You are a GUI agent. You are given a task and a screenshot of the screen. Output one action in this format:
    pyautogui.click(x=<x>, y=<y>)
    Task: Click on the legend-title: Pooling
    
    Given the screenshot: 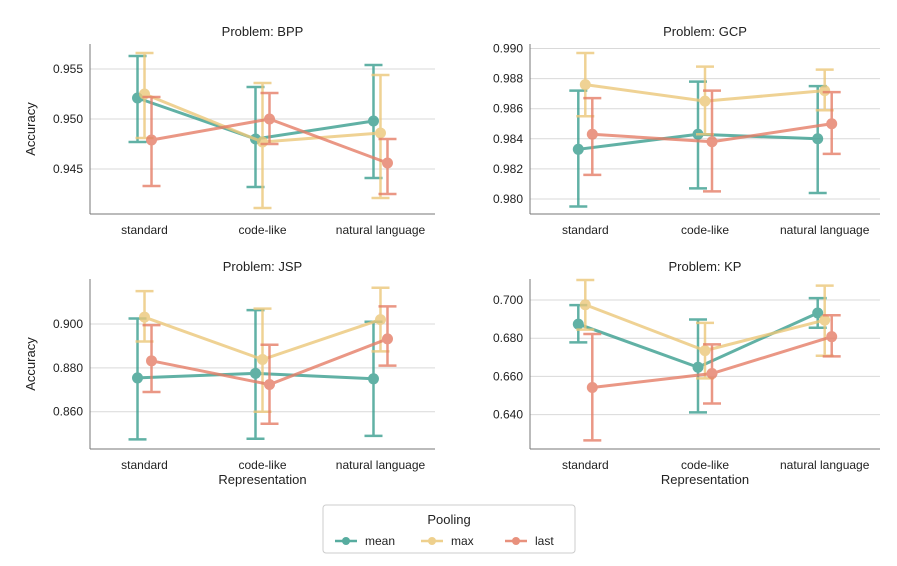 What is the action you would take?
    pyautogui.click(x=448, y=519)
    